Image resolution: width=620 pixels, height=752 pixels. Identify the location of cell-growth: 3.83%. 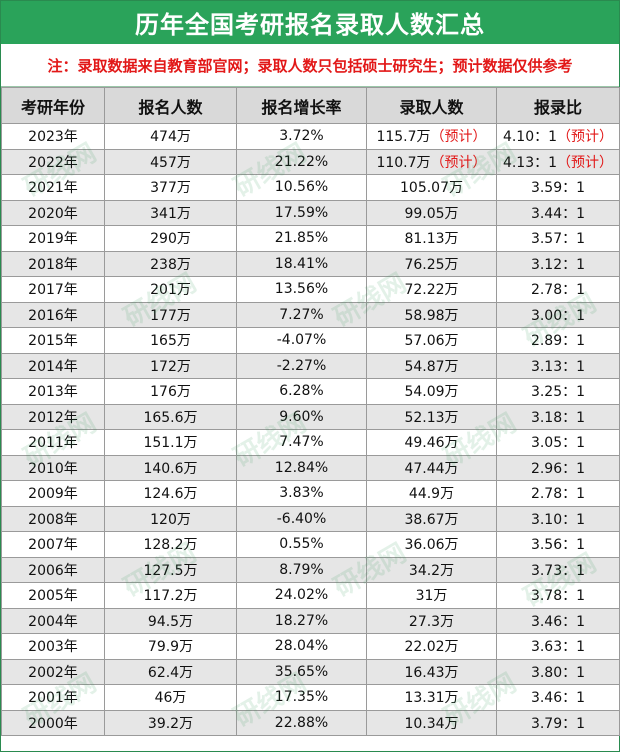
(301, 493).